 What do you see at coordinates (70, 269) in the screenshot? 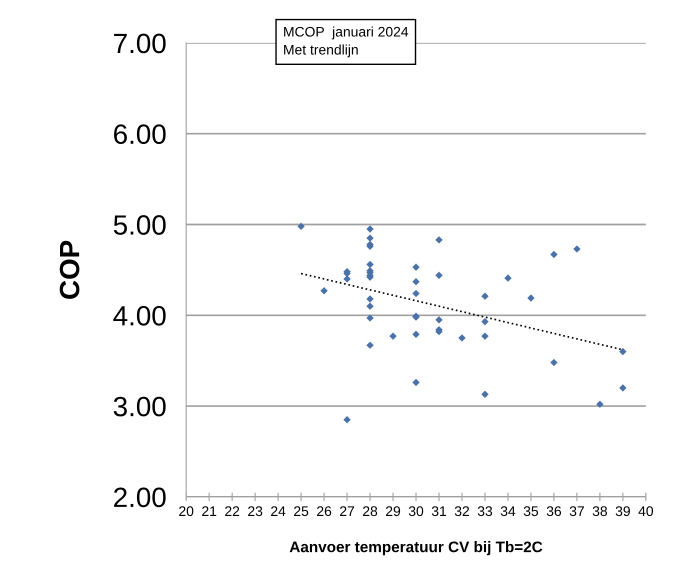
I see `y-axis-title: COP` at bounding box center [70, 269].